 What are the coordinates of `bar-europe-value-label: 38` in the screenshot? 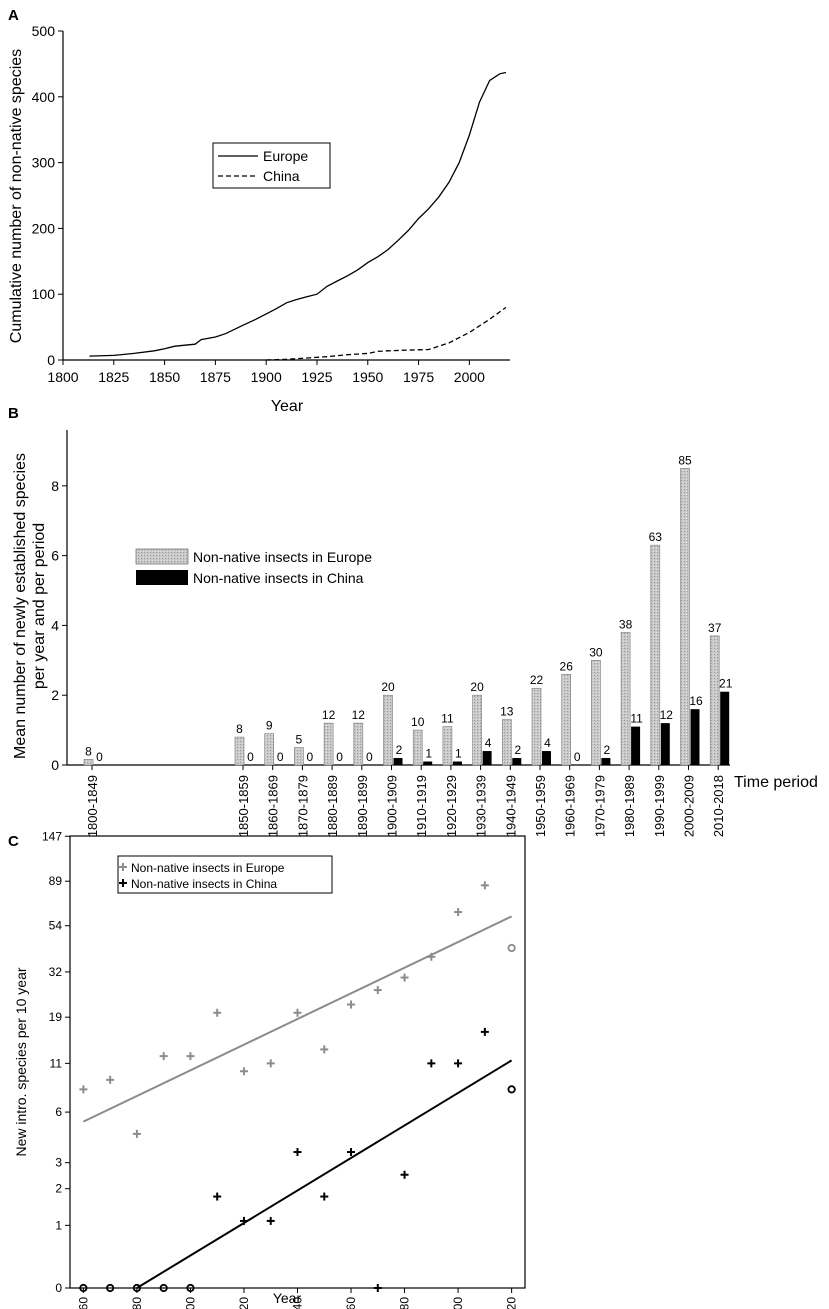 It's located at (626, 624).